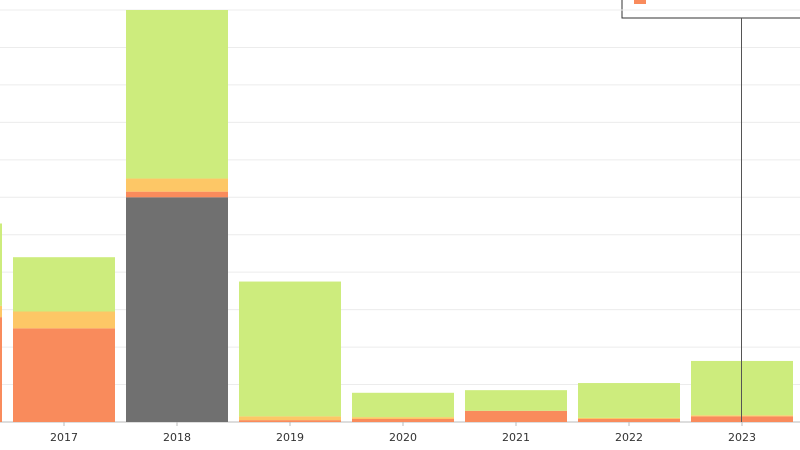 This screenshot has width=800, height=450. Describe the element at coordinates (516, 437) in the screenshot. I see `x-tick-label: 2021` at that location.